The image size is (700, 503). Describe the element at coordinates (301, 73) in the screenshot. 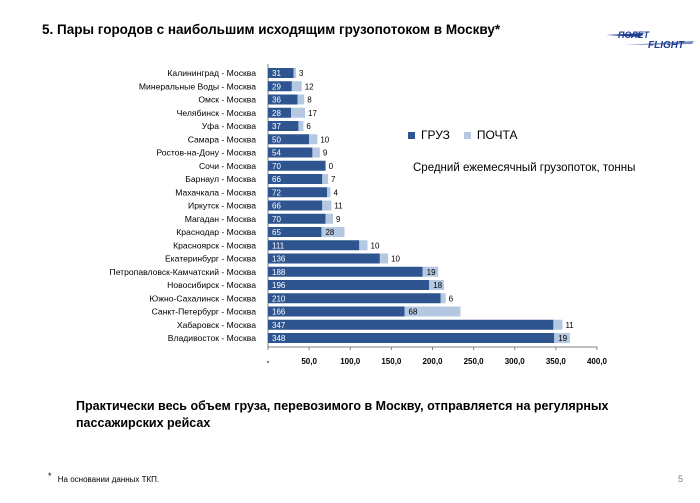

I see `data-label-mail: 3` at that location.